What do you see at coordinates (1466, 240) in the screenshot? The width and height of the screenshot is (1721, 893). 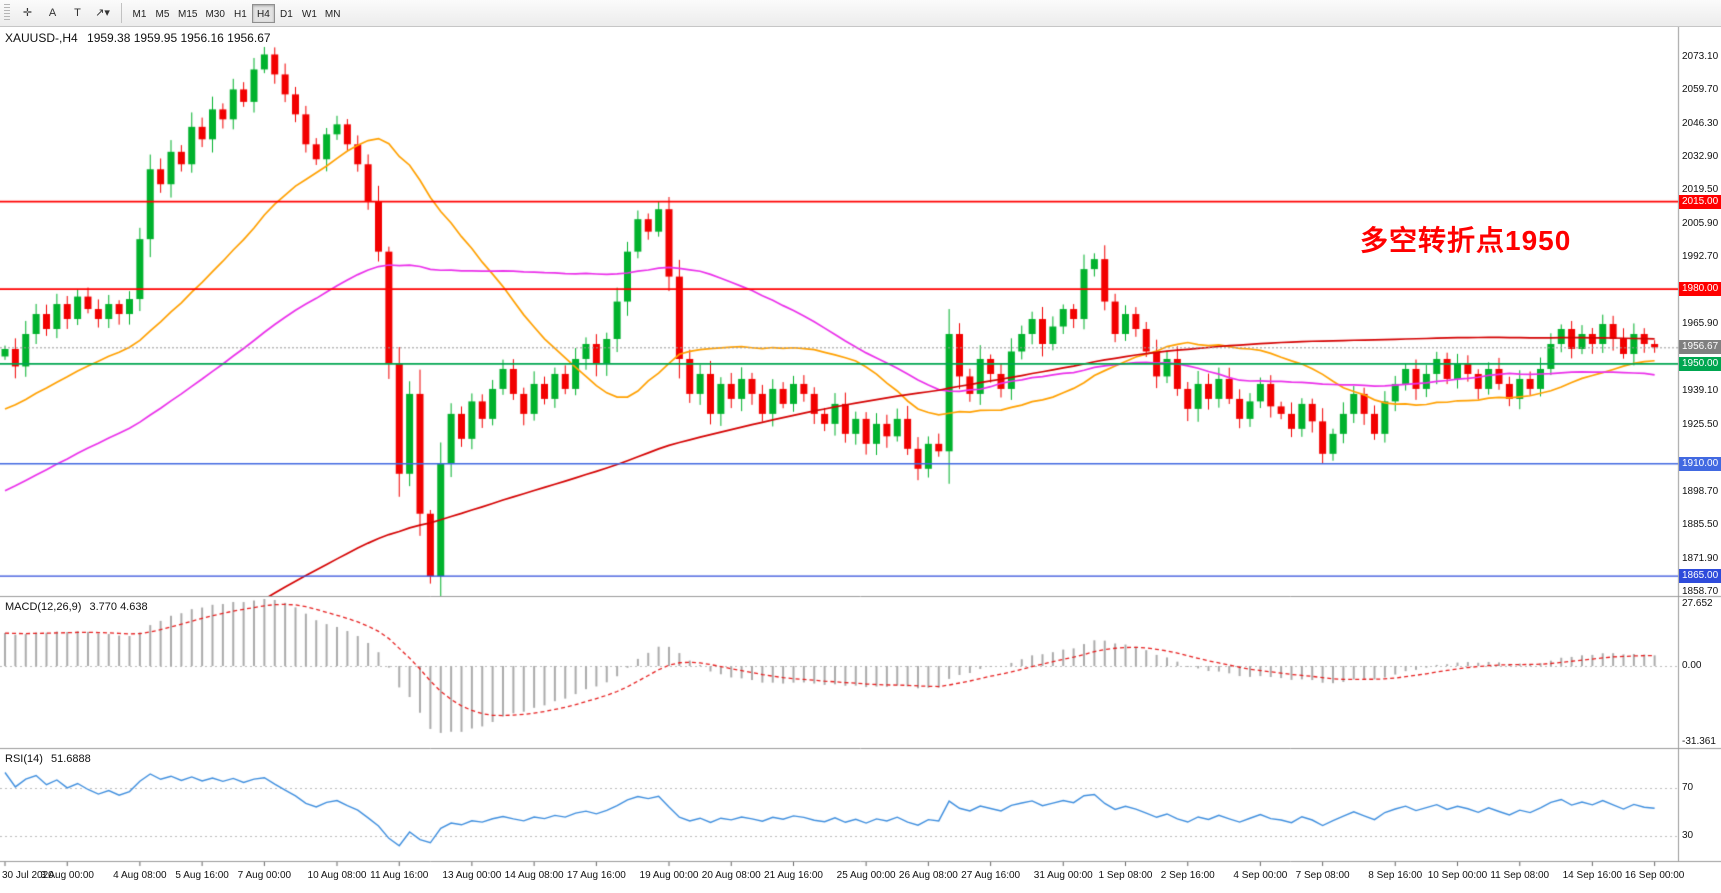 I see `chart-annotation-text: 多空转折点1950` at bounding box center [1466, 240].